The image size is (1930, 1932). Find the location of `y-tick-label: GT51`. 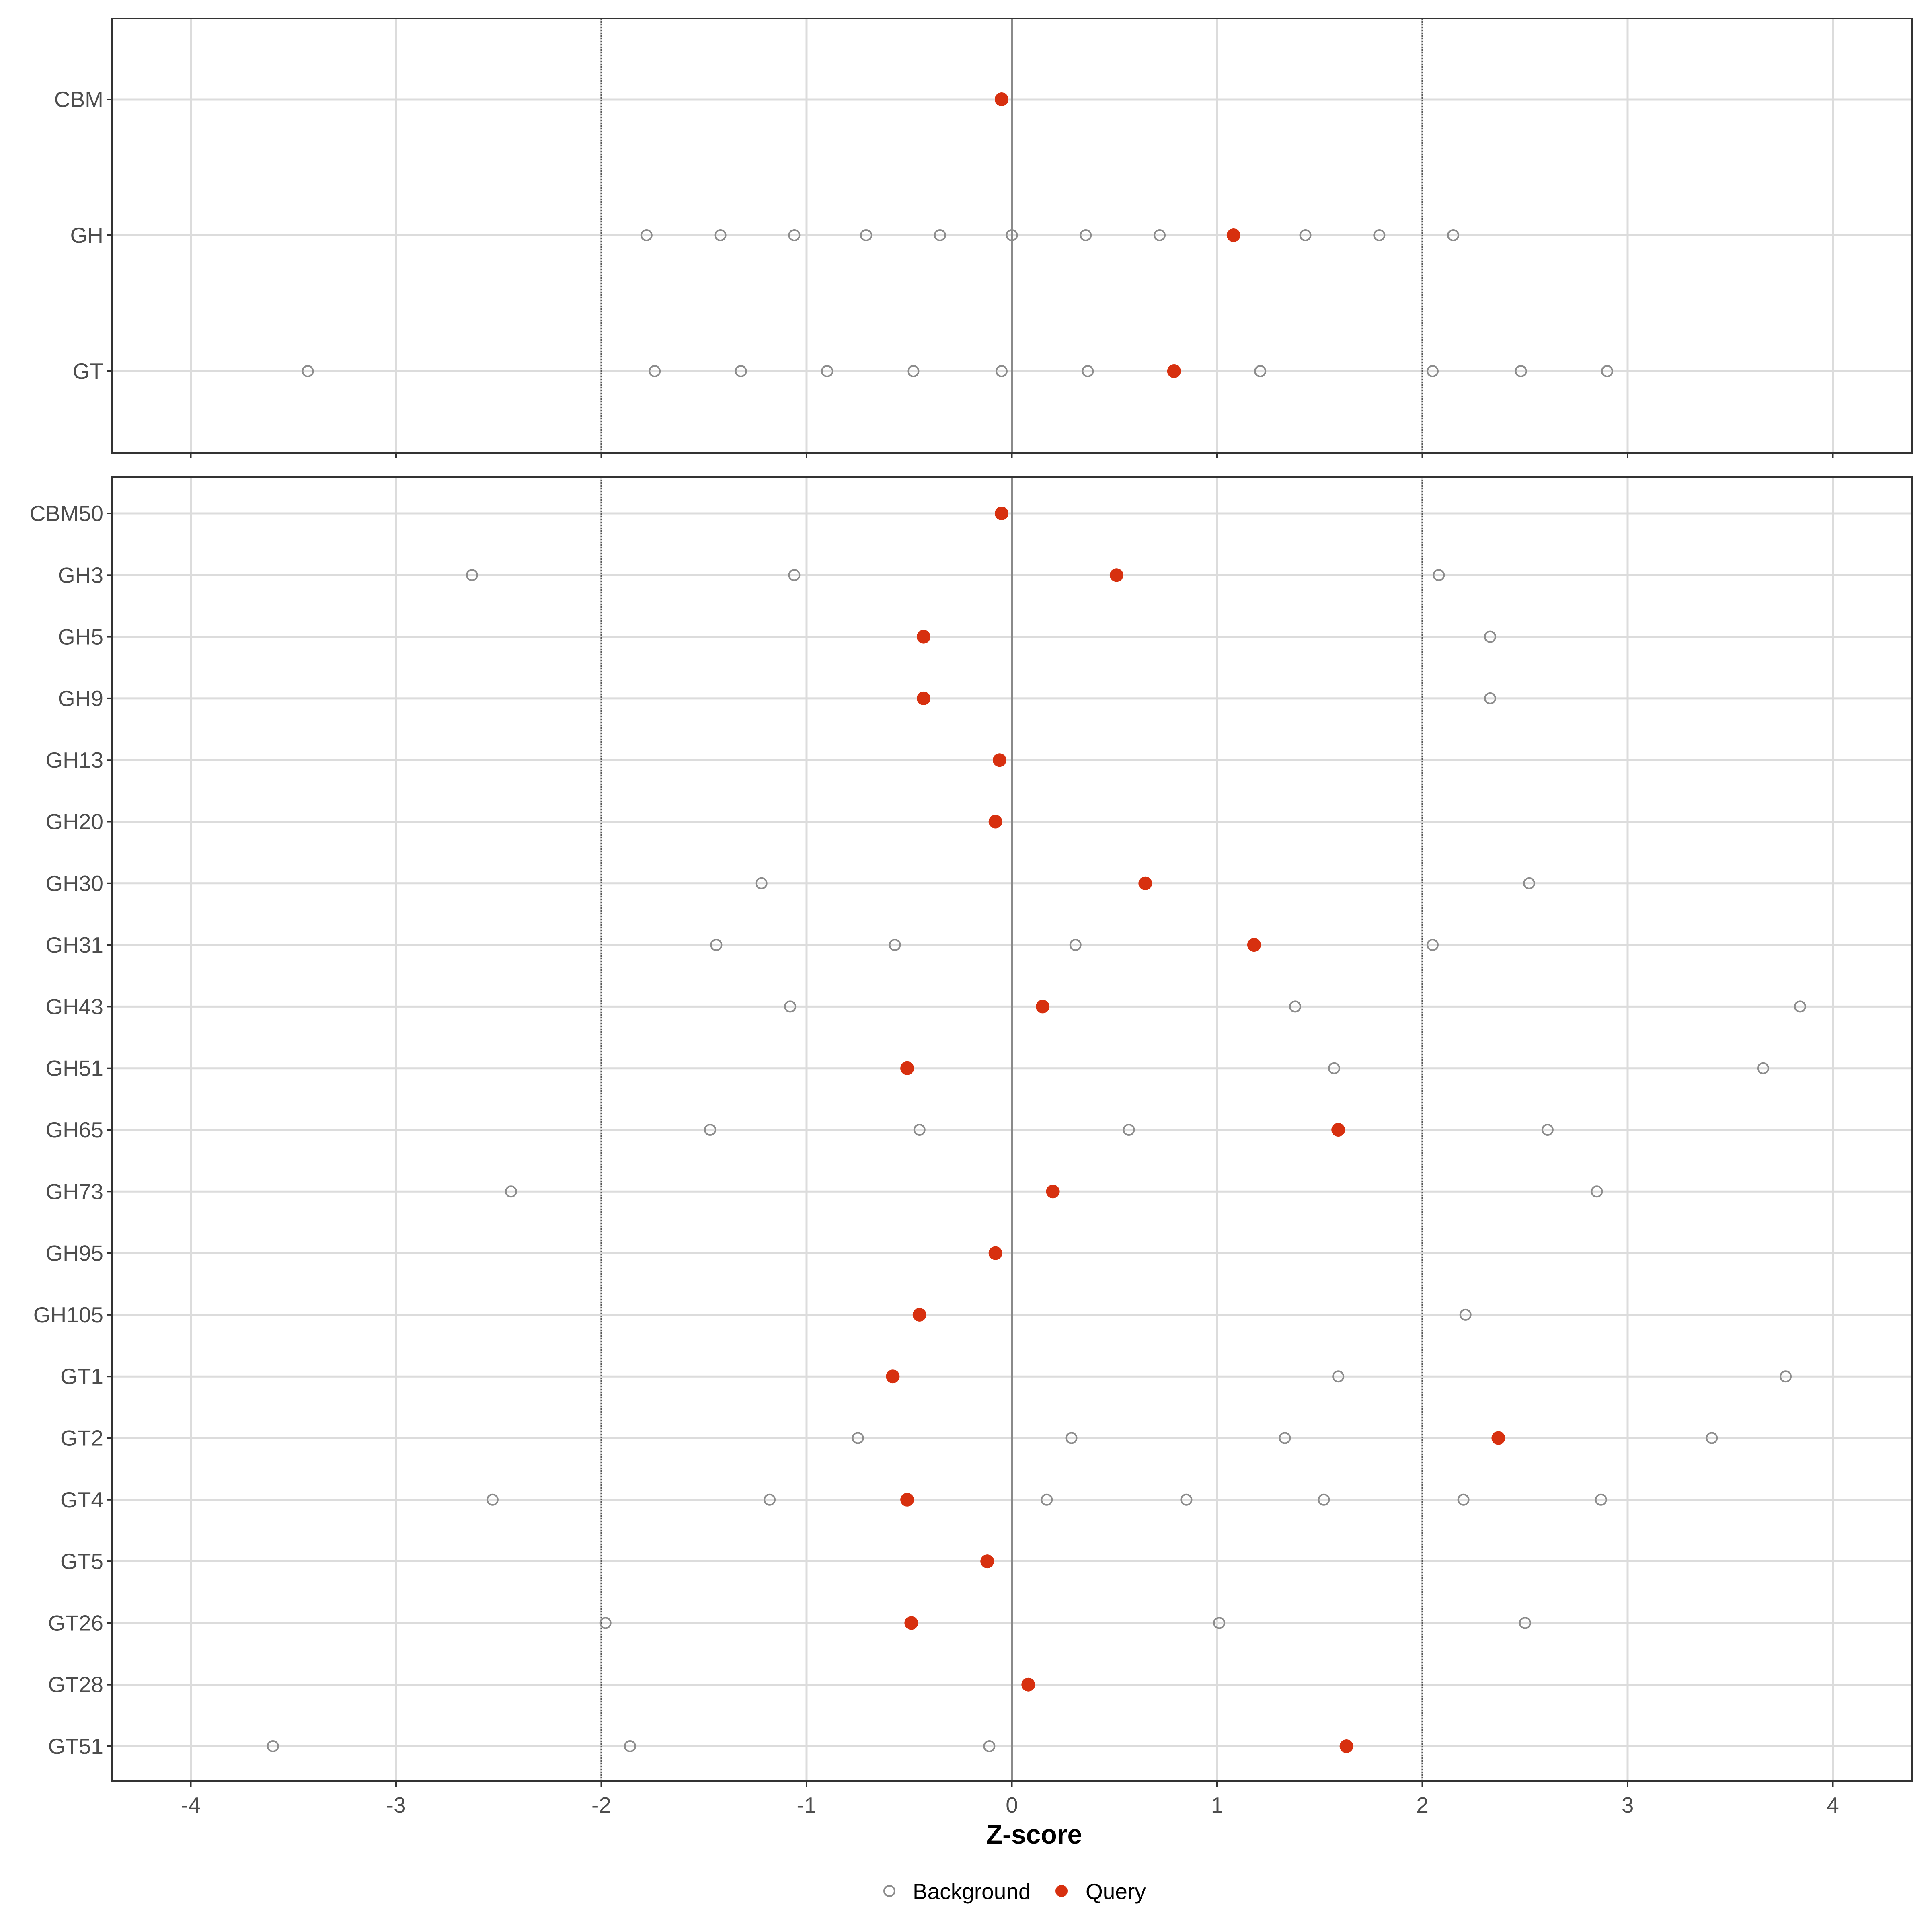

y-tick-label: GT51 is located at coordinates (75, 1746).